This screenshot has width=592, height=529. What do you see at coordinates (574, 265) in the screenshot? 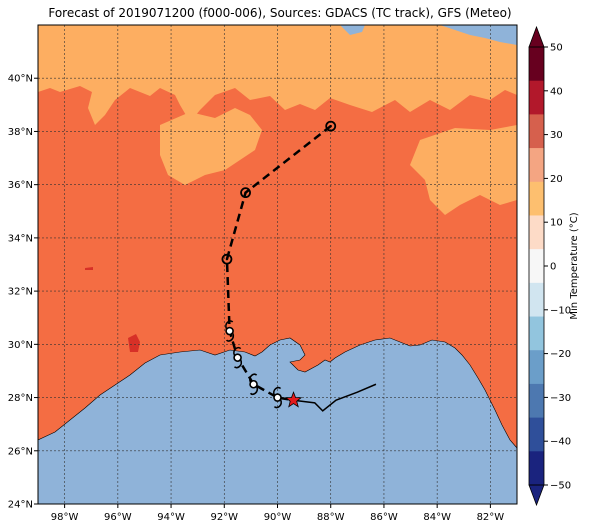
I see `colorbar-label: Min Temperature (°C)` at bounding box center [574, 265].